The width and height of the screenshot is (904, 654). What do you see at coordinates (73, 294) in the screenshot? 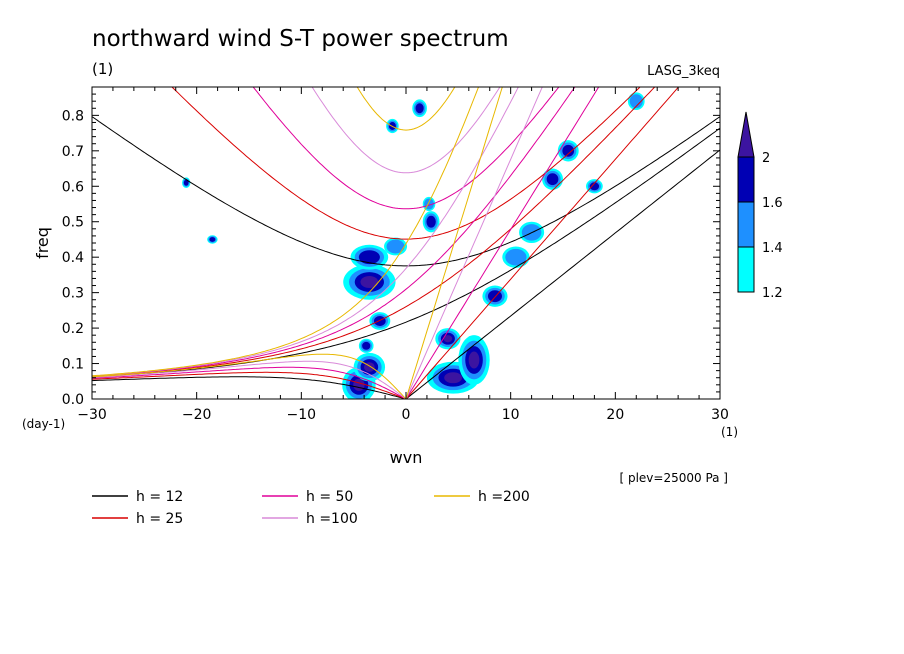
I see `y-tick-label: 0.3` at bounding box center [73, 294].